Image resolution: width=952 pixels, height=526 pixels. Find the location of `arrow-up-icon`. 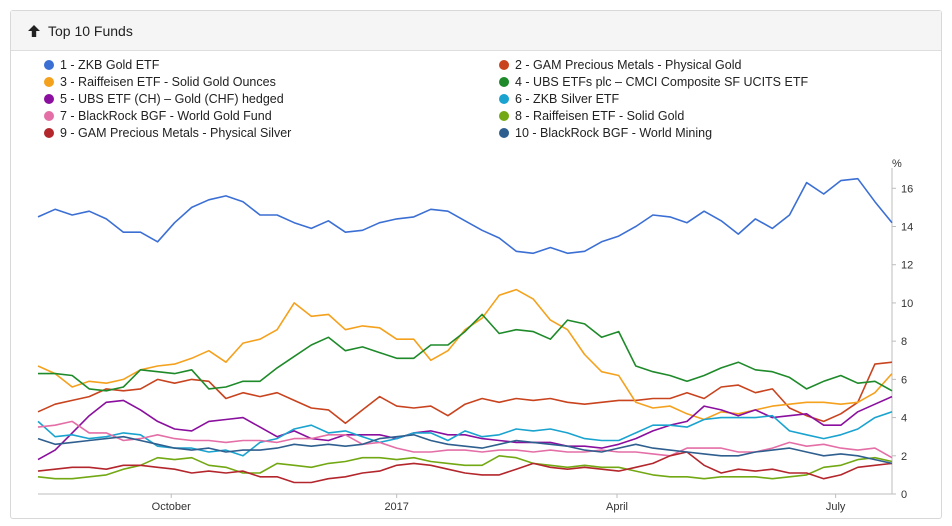

arrow-up-icon is located at coordinates (34, 30).